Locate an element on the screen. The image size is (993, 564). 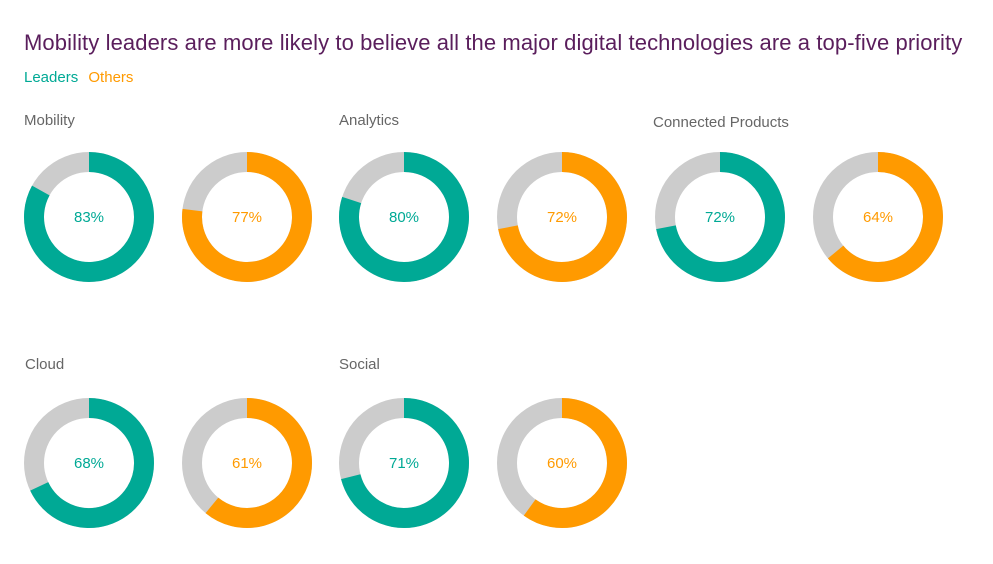
donut-mobility-leaders: 83% is located at coordinates (89, 217).